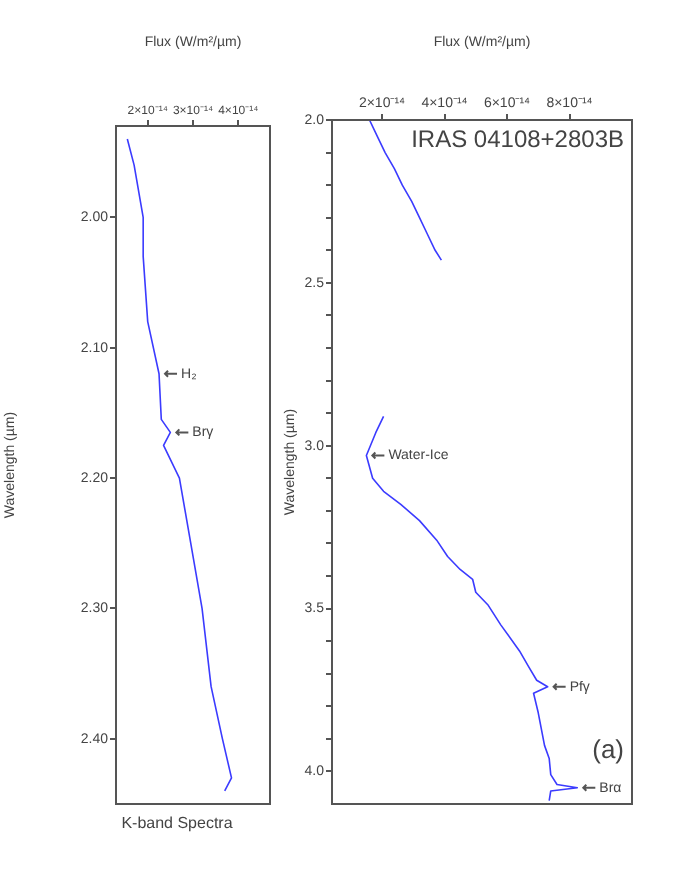  I want to click on annotation: (a), so click(608, 749).